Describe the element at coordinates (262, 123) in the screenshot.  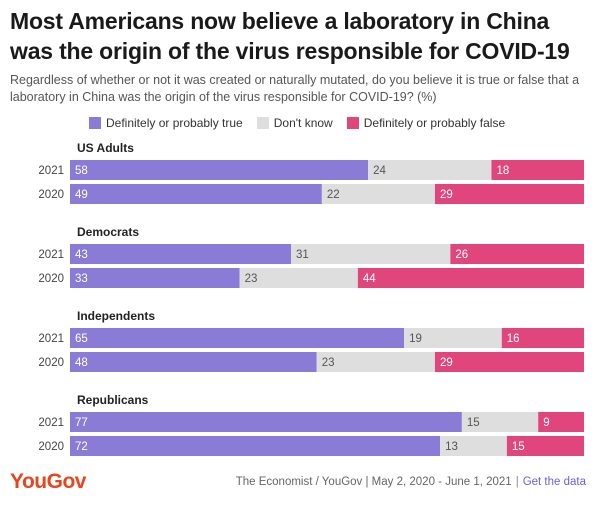
I see `legend-swatch-dont-know` at that location.